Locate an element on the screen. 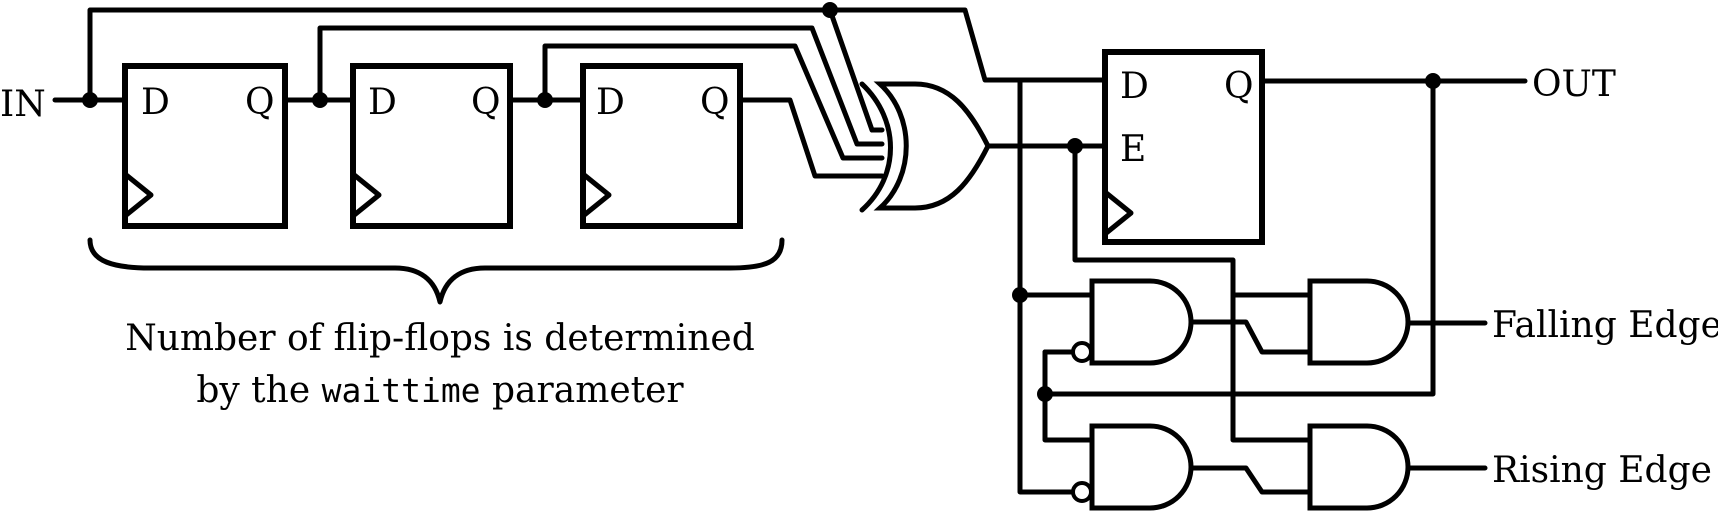 The height and width of the screenshot is (514, 1718). wire-g1-g3 is located at coordinates (1249, 337).